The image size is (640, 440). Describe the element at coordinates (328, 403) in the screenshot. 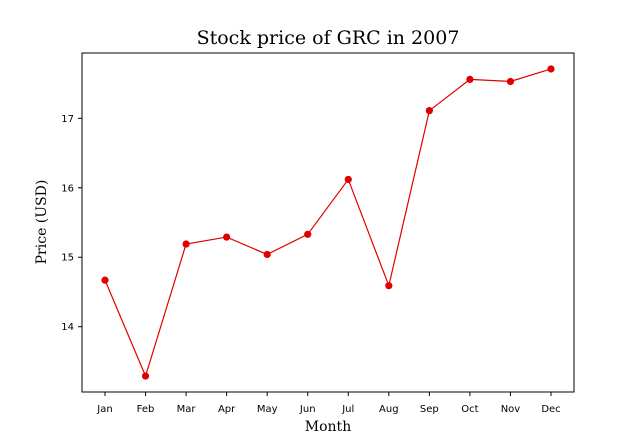

I see `x-axis: Jan Feb Mar Apr May Jun Jul Aug Sep Oct Nov Dec` at that location.